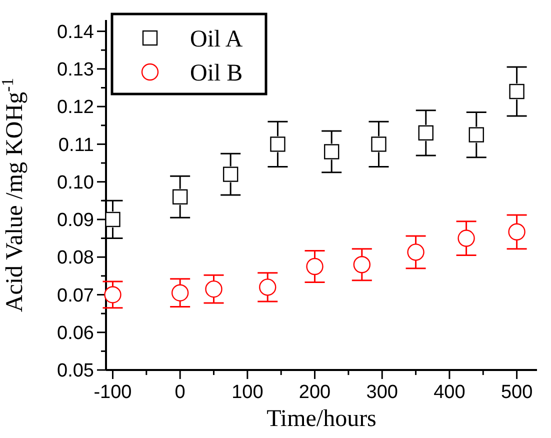 This screenshot has width=551, height=438. Describe the element at coordinates (75, 107) in the screenshot. I see `y-tick-label: 0.12` at that location.